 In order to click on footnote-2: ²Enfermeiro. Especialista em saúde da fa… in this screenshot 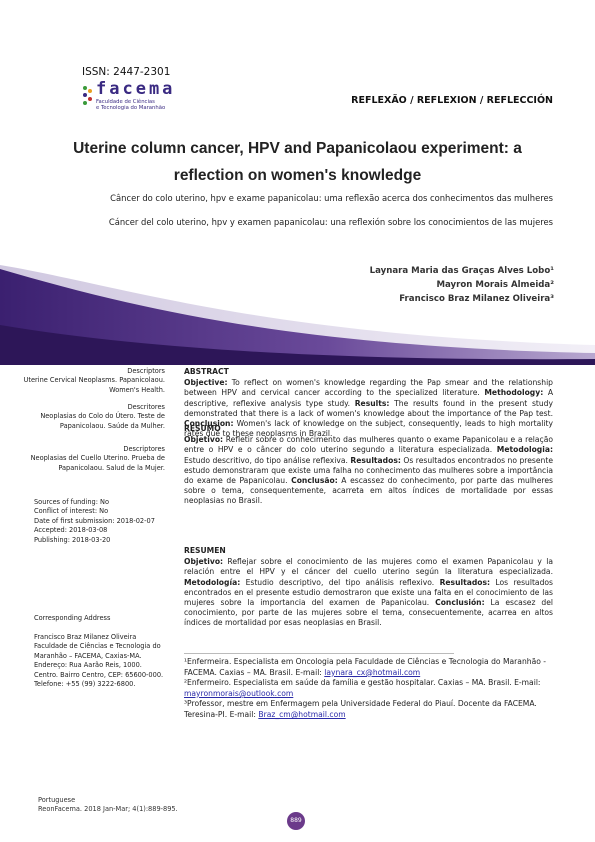, I will do `click(369, 688)`.